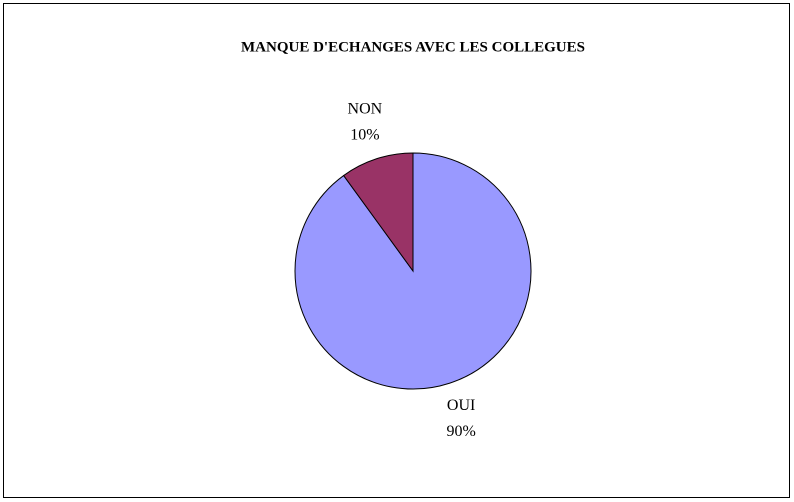 This screenshot has height=502, width=794. I want to click on slice-category-label: NON, so click(365, 109).